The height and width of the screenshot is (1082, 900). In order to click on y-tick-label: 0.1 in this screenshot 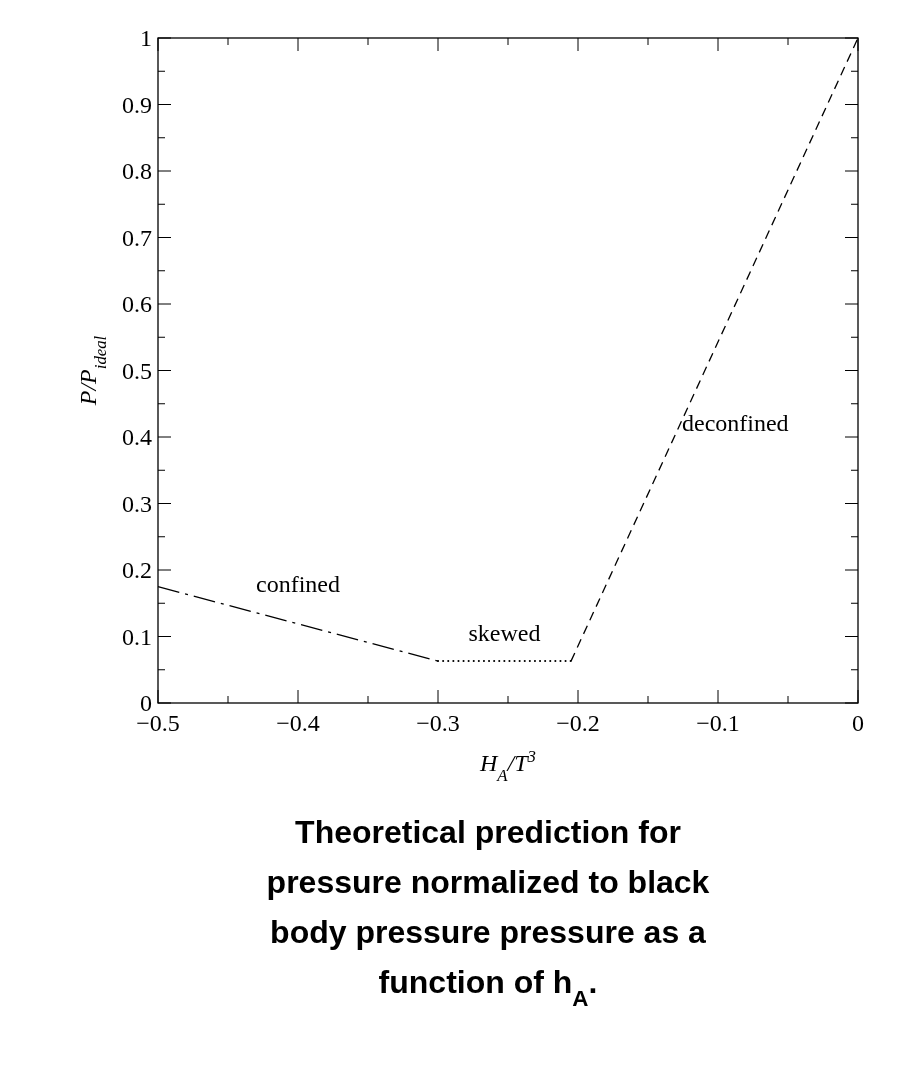, I will do `click(137, 636)`.